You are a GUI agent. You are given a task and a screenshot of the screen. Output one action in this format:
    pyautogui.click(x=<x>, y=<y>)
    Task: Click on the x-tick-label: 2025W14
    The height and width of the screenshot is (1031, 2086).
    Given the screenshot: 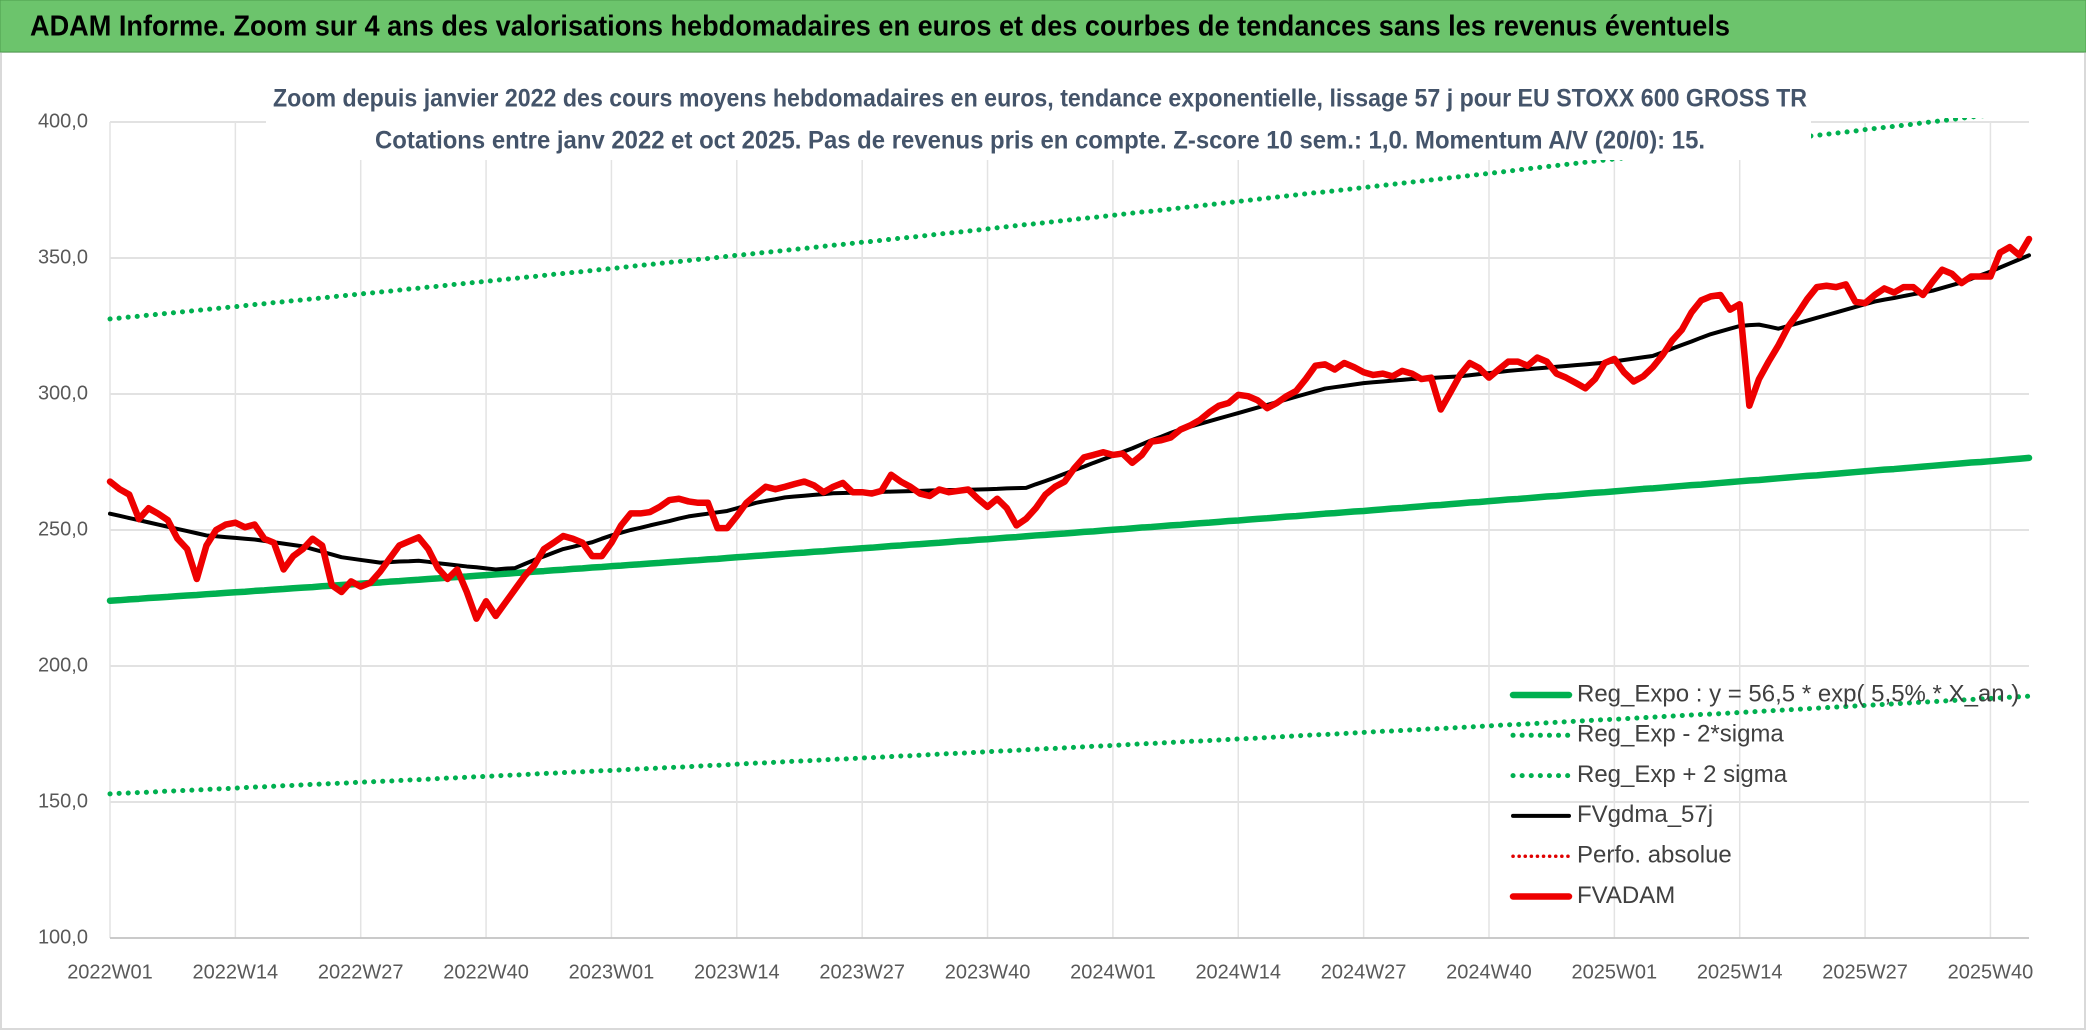 What is the action you would take?
    pyautogui.click(x=1740, y=972)
    